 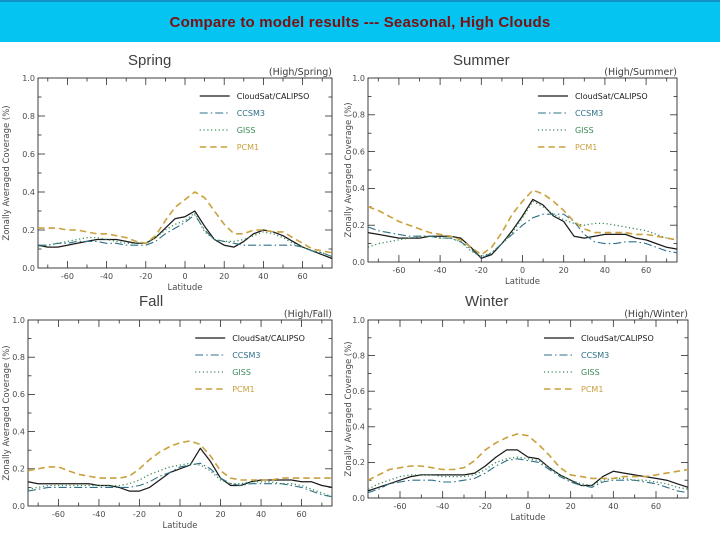 I want to click on winter-series-pcm1, so click(x=528, y=457).